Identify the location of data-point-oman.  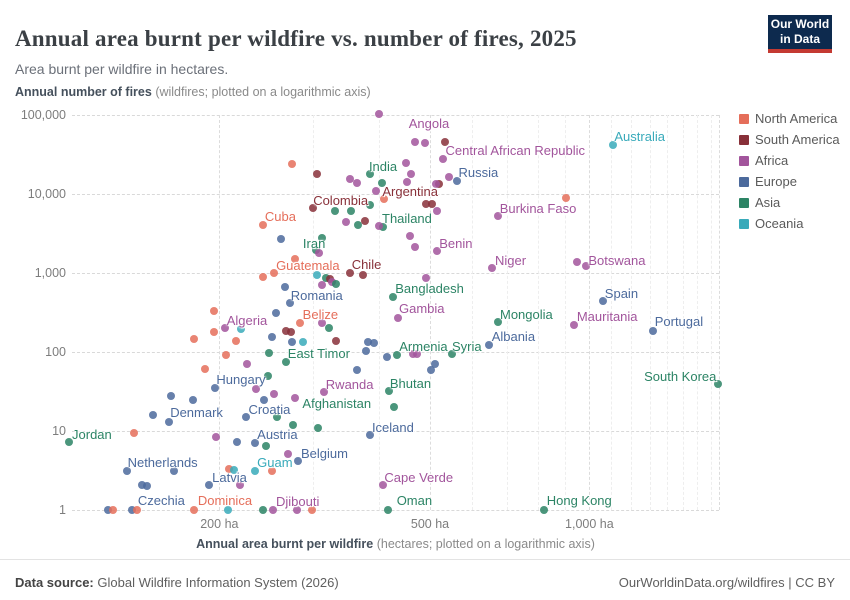
(388, 510).